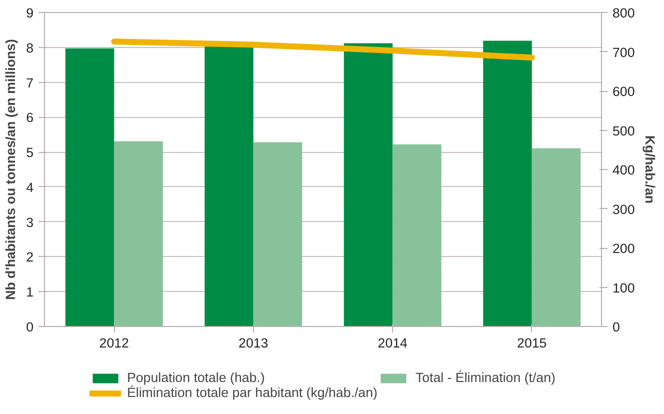  I want to click on legend-label: Population totale (hab.), so click(196, 377).